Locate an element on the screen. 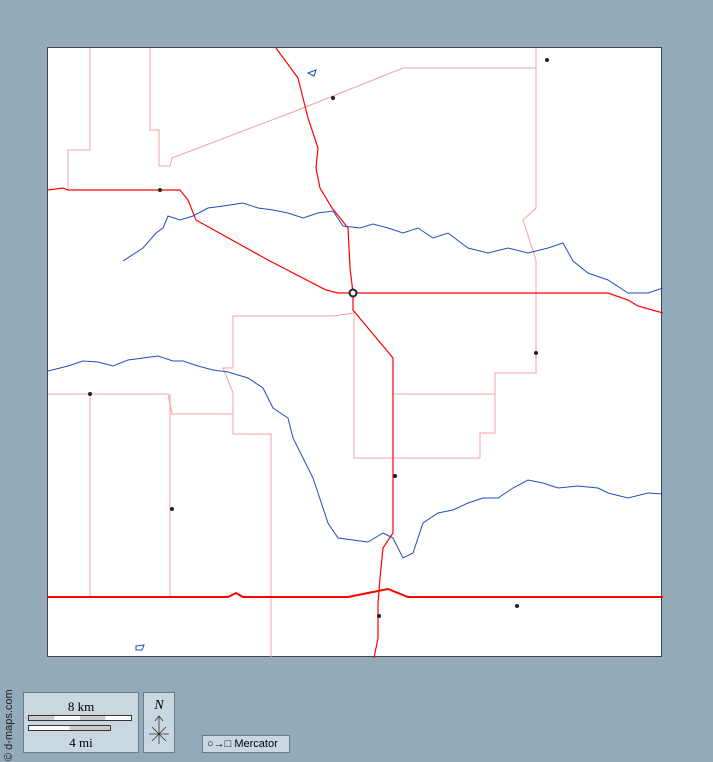  scale-mi-label: 4 mi is located at coordinates (81, 742).